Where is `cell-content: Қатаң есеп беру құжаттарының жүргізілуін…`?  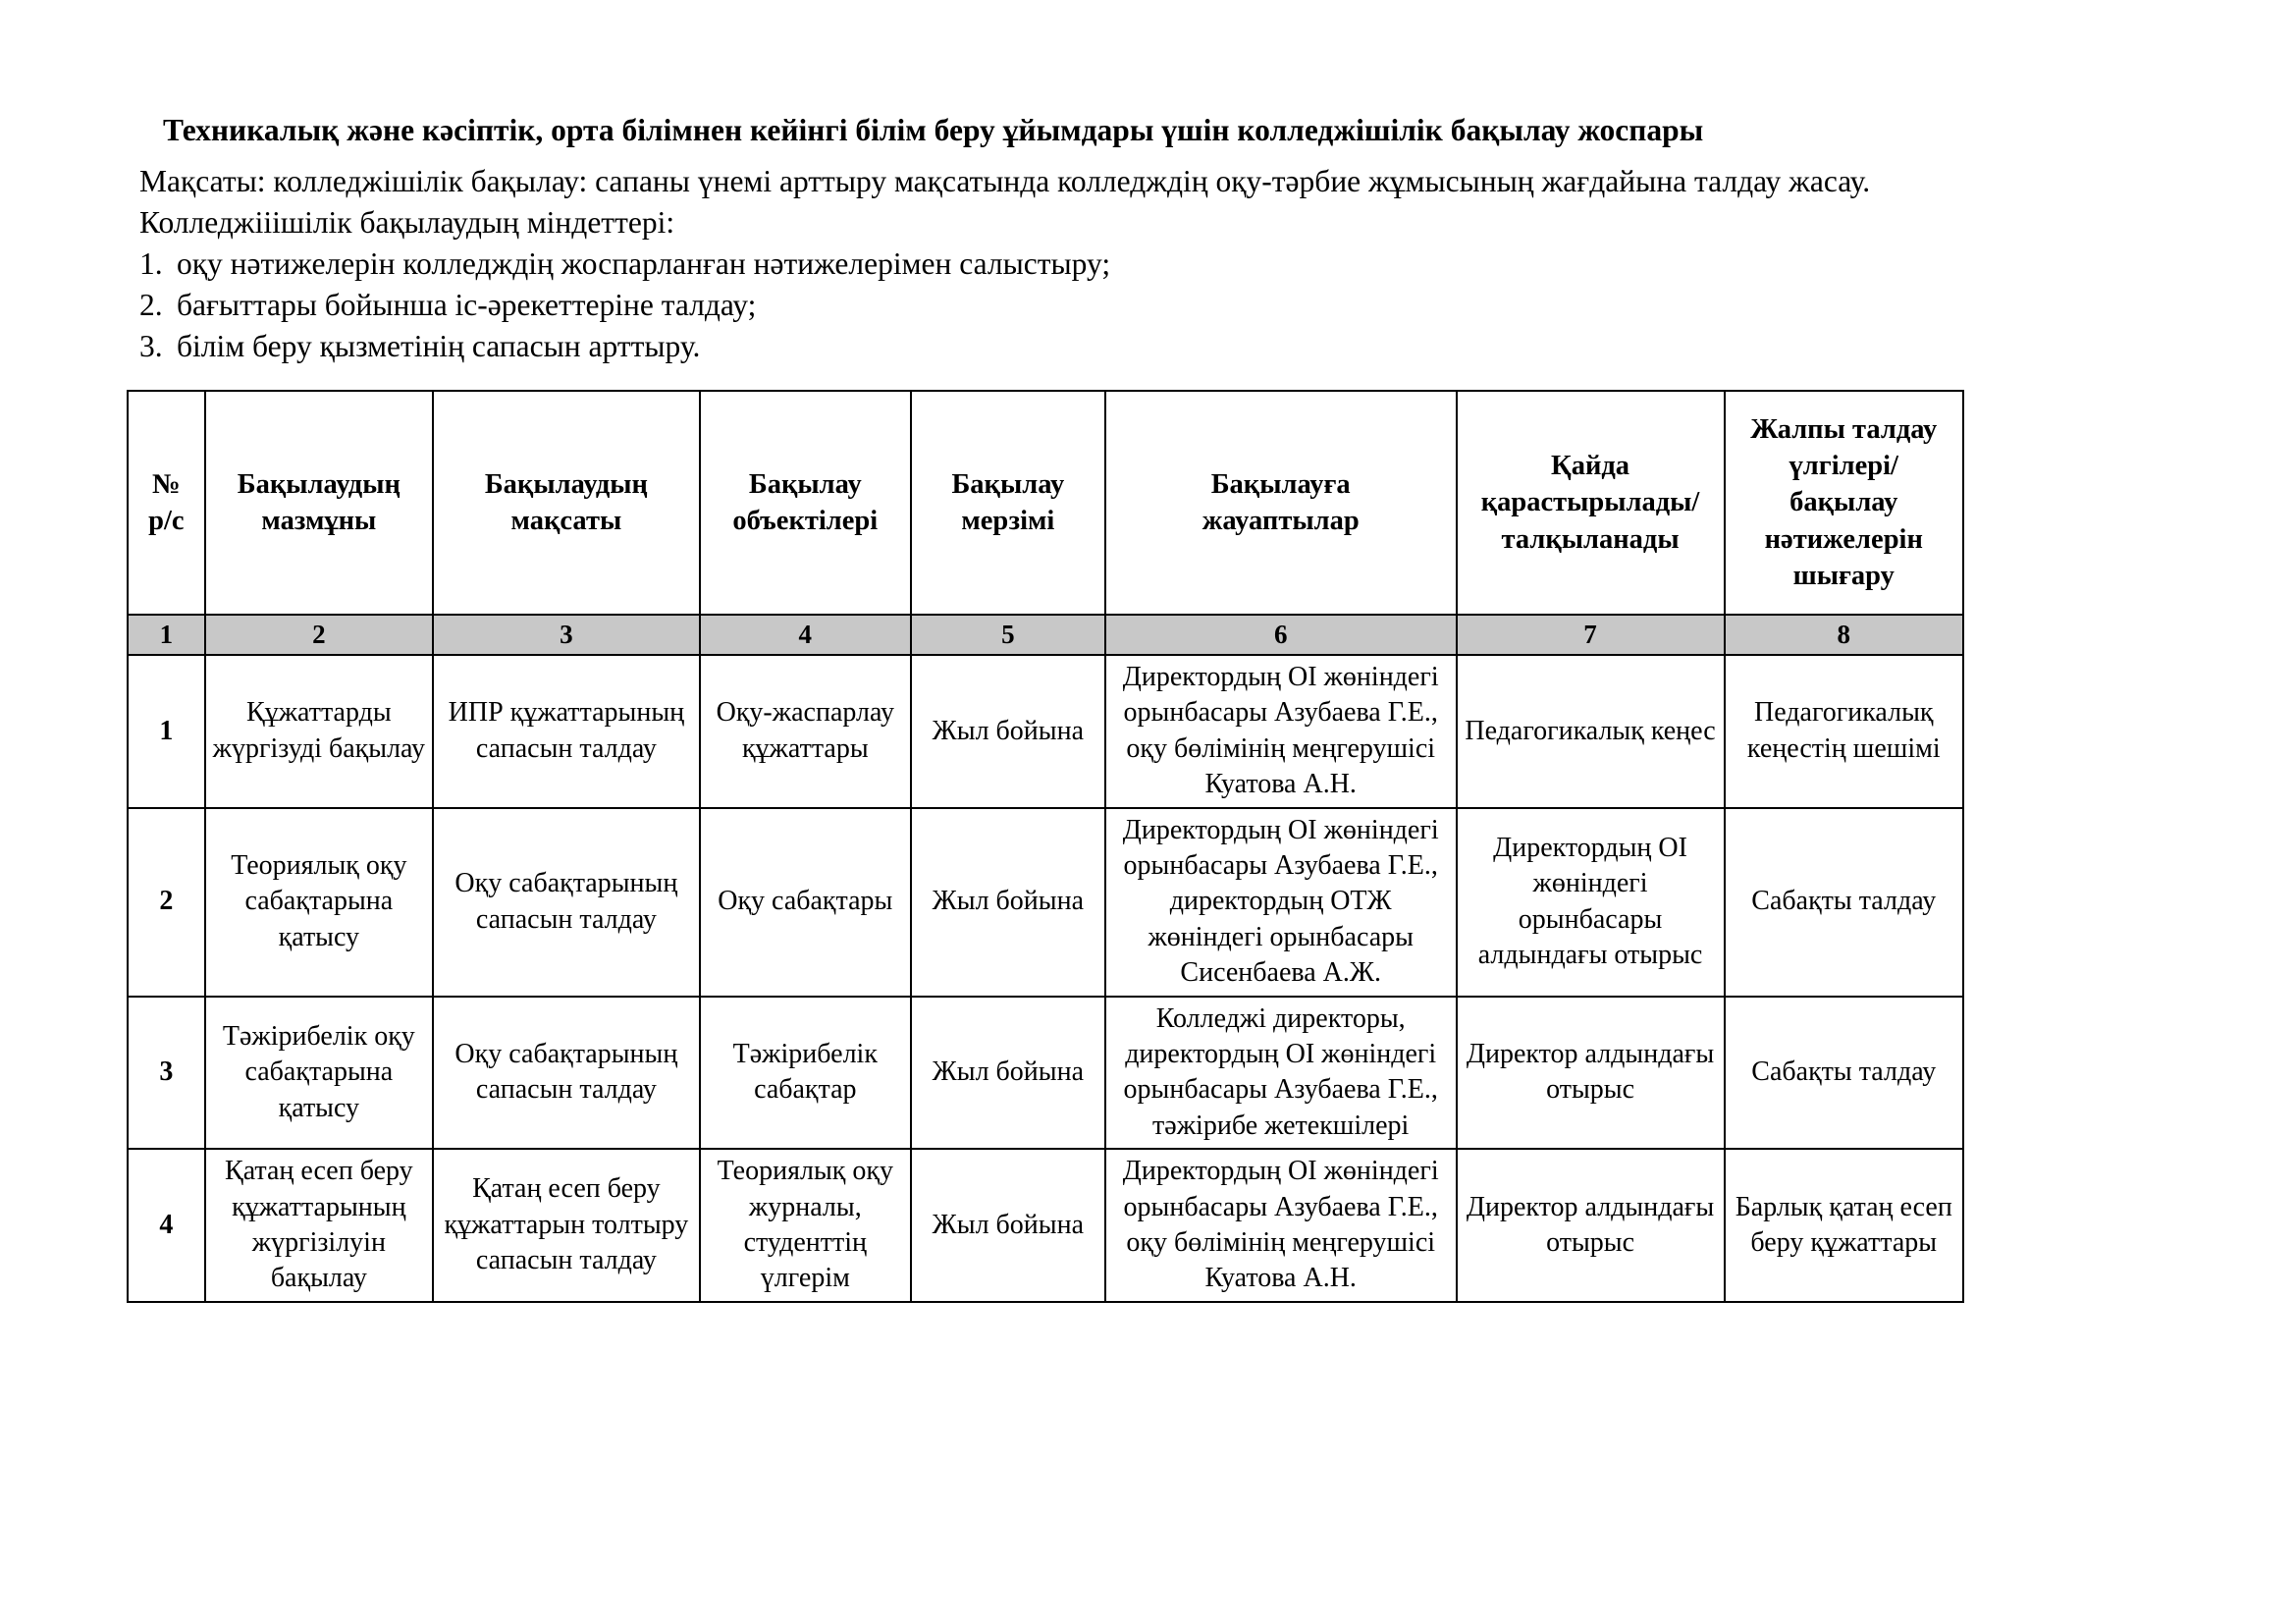
cell-content: Қатаң есеп беру құжаттарының жүргізілуін… is located at coordinates (319, 1225).